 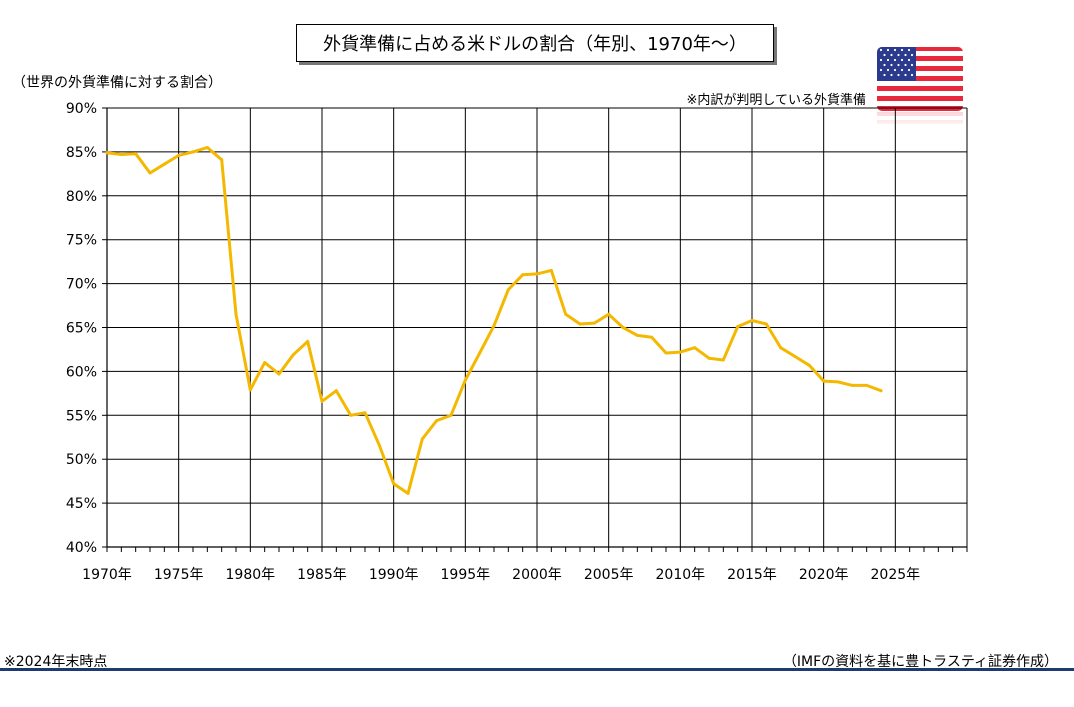 What do you see at coordinates (81, 197) in the screenshot?
I see `y-tick-label: 80%` at bounding box center [81, 197].